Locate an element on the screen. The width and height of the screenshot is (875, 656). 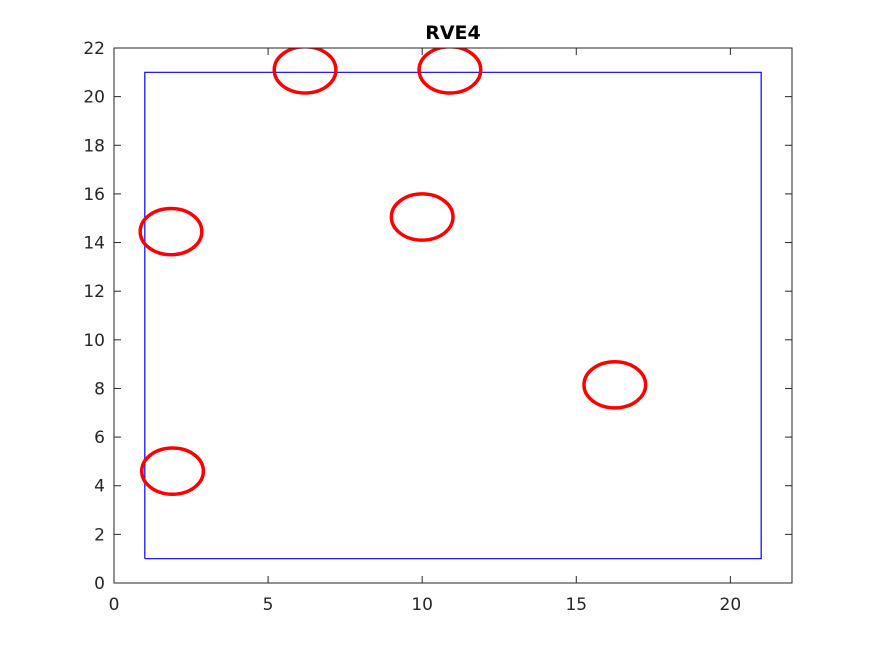
y-tick-label: 12 is located at coordinates (94, 292).